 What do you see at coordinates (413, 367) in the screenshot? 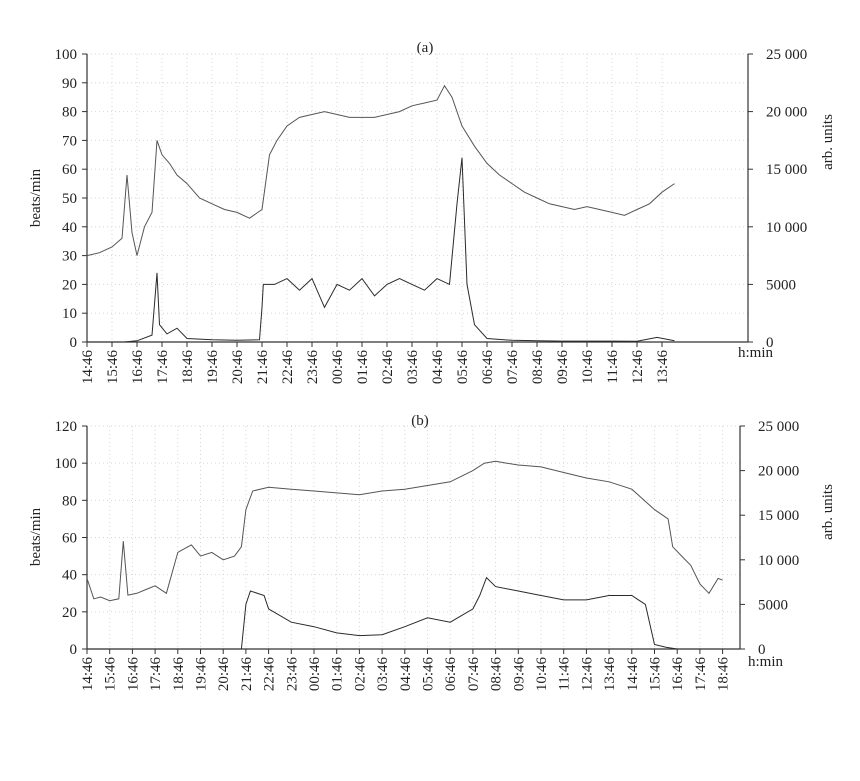
I see `panel-a-x-tick-label: 03:46` at bounding box center [413, 367].